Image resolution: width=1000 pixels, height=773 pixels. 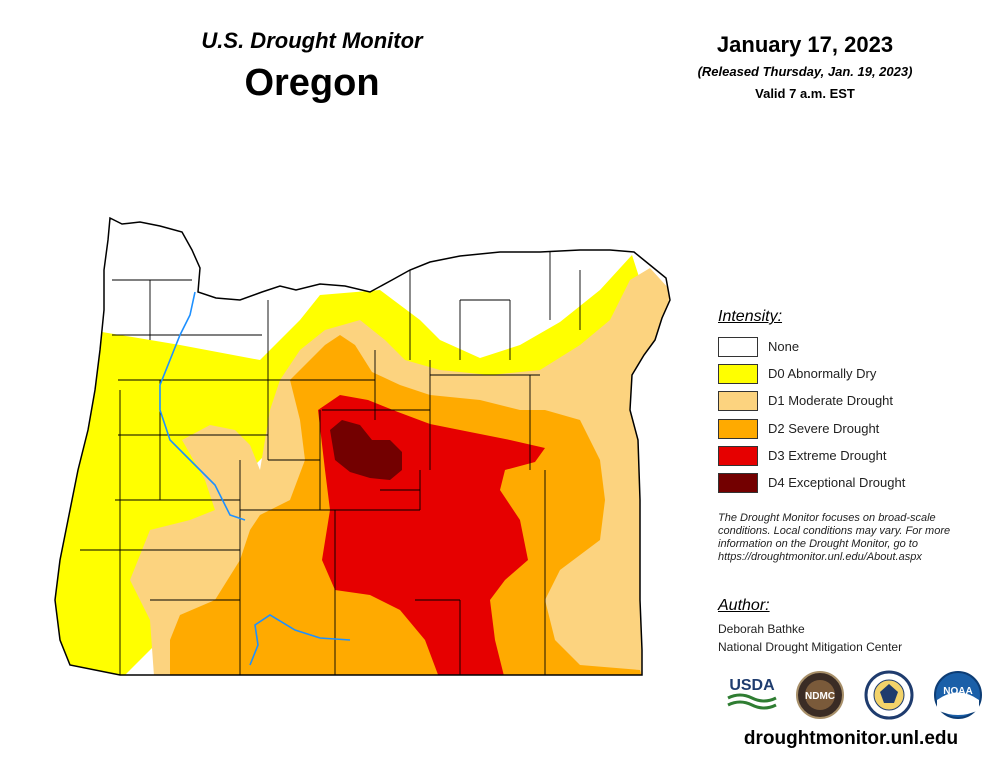 What do you see at coordinates (752, 685) in the screenshot?
I see `usda-logo-text: USDA` at bounding box center [752, 685].